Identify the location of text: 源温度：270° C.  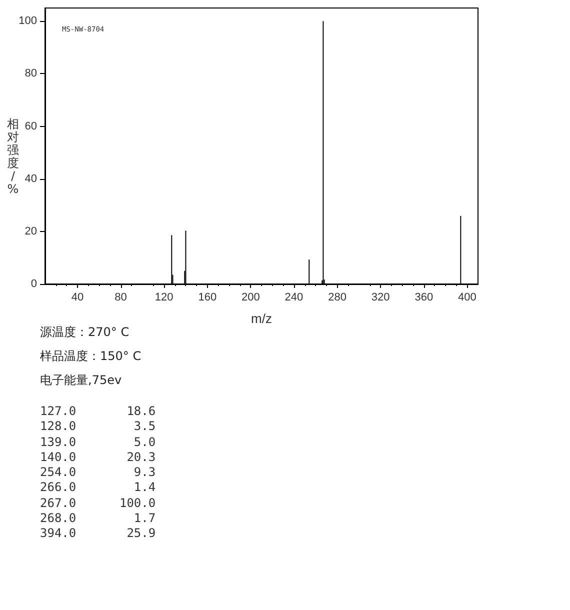
(85, 332).